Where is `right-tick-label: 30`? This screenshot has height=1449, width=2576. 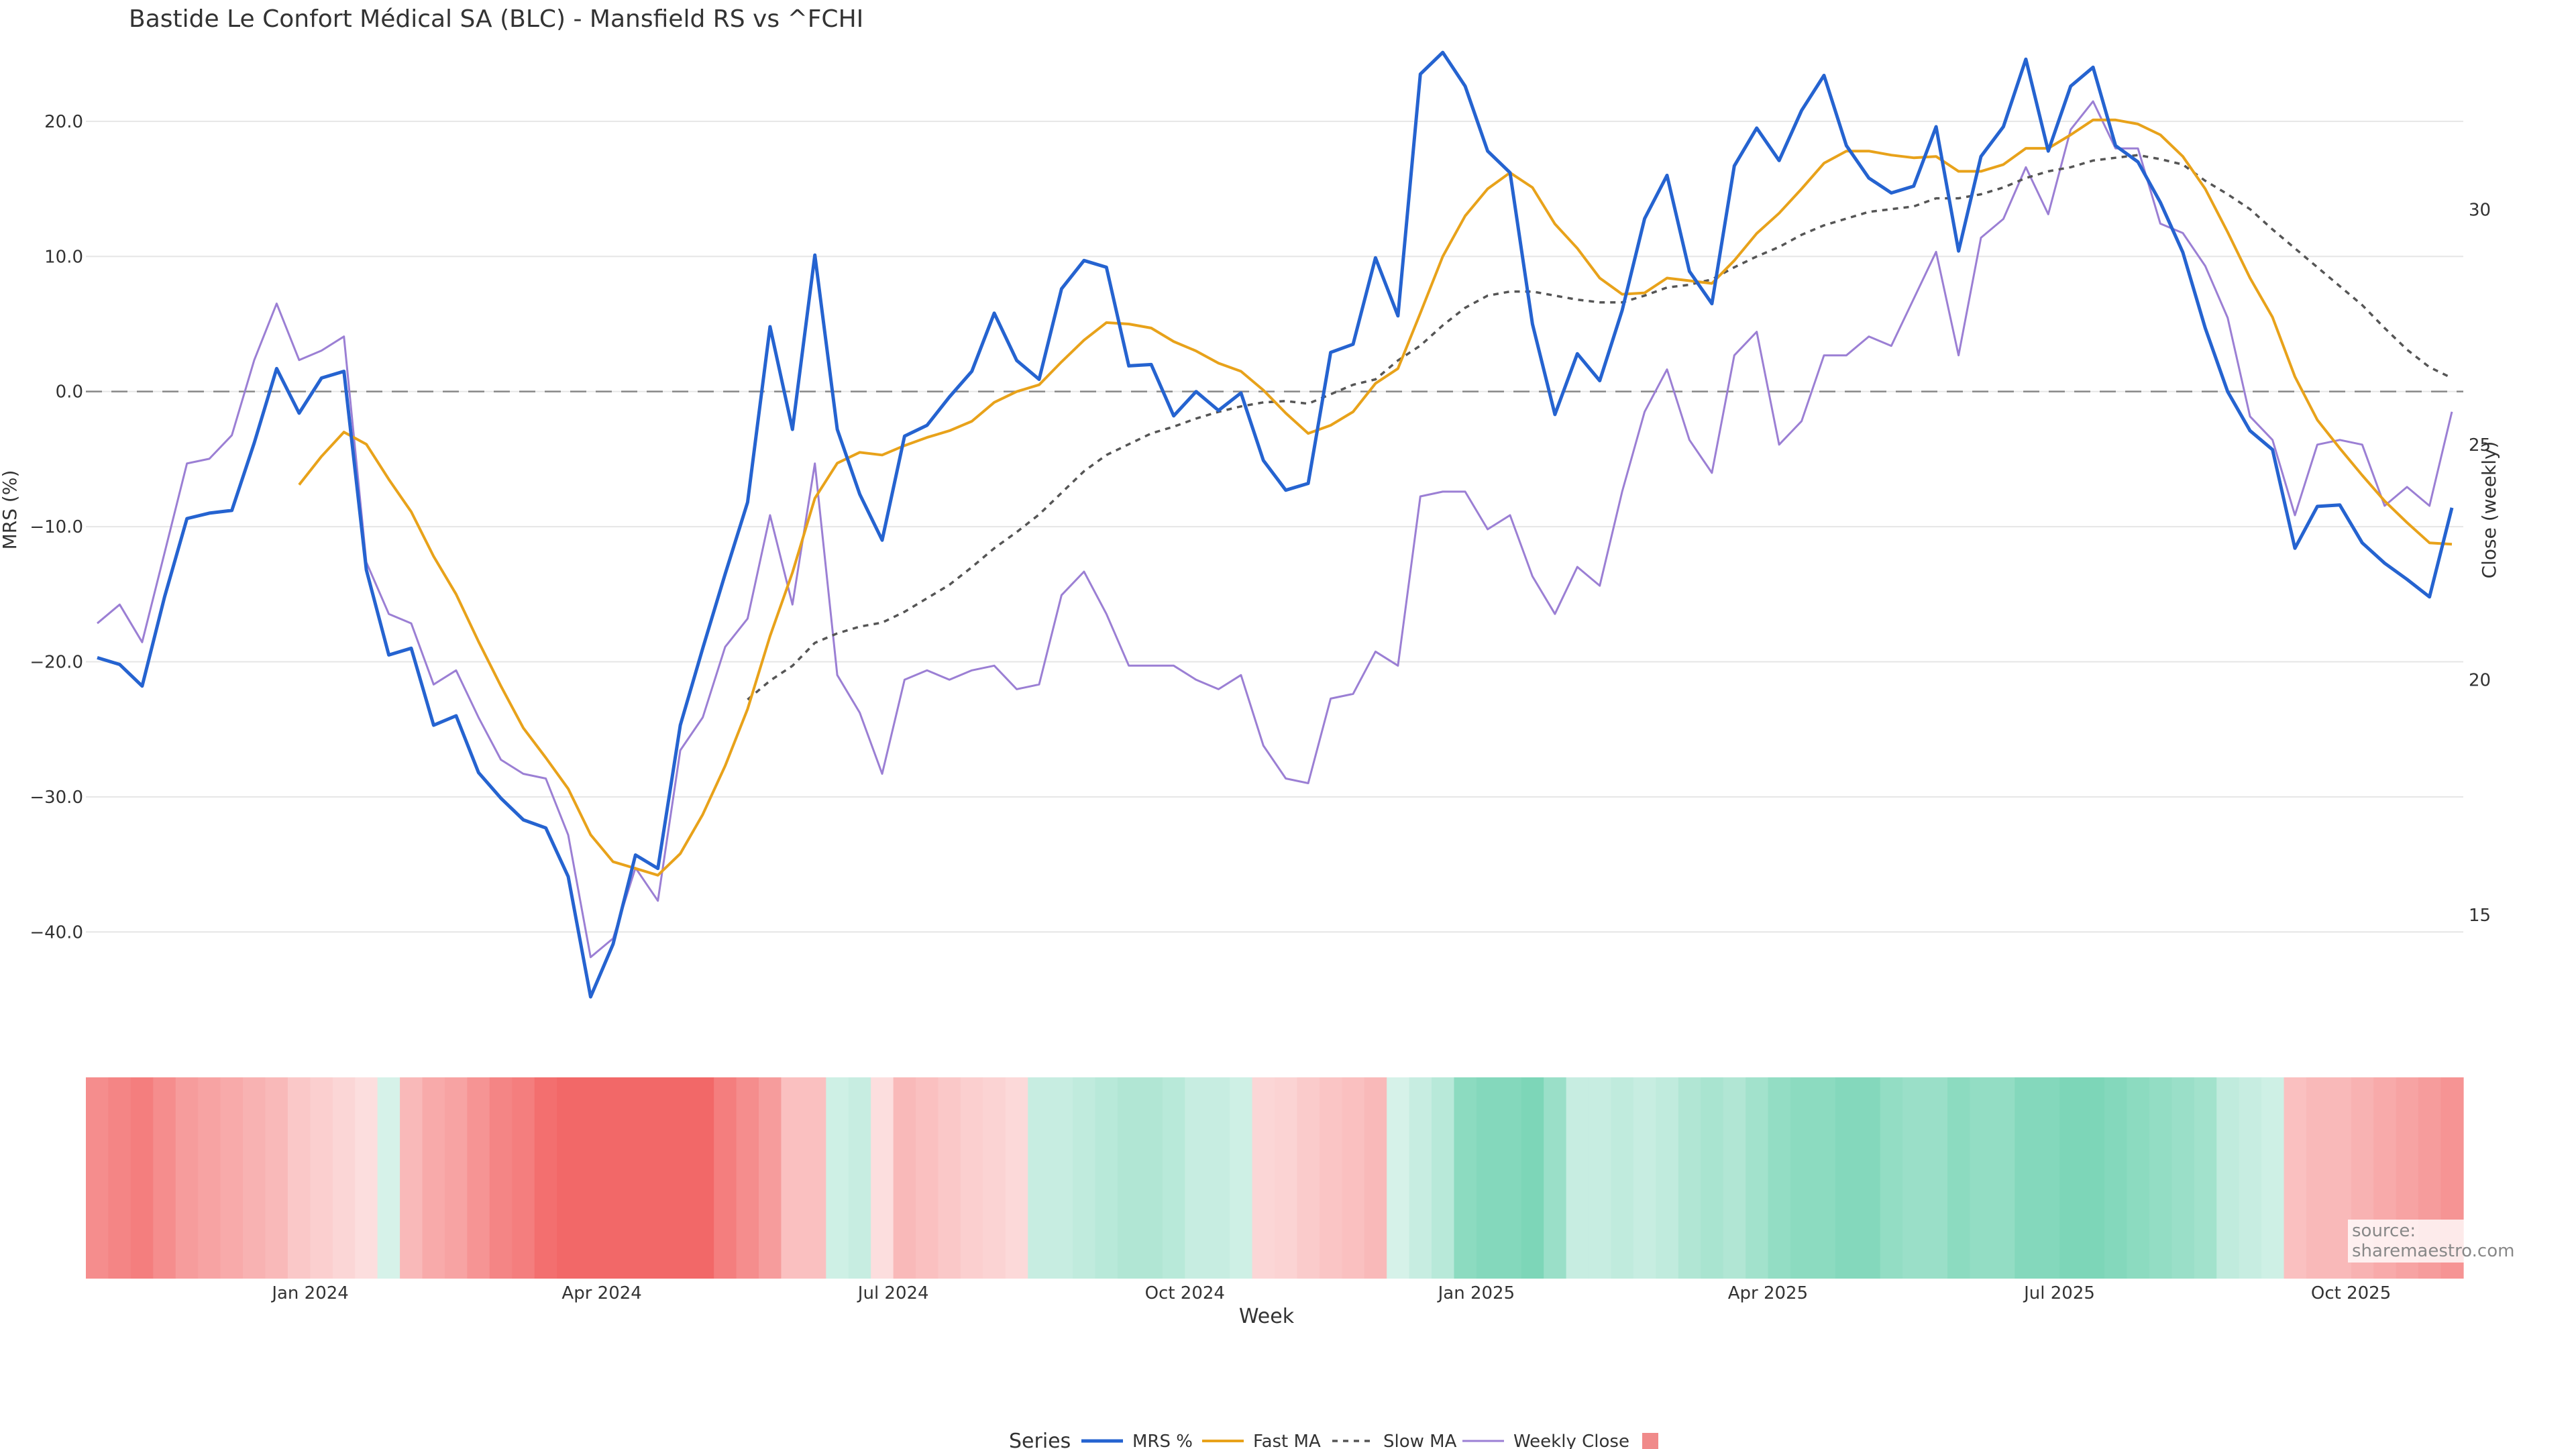 right-tick-label: 30 is located at coordinates (2480, 210).